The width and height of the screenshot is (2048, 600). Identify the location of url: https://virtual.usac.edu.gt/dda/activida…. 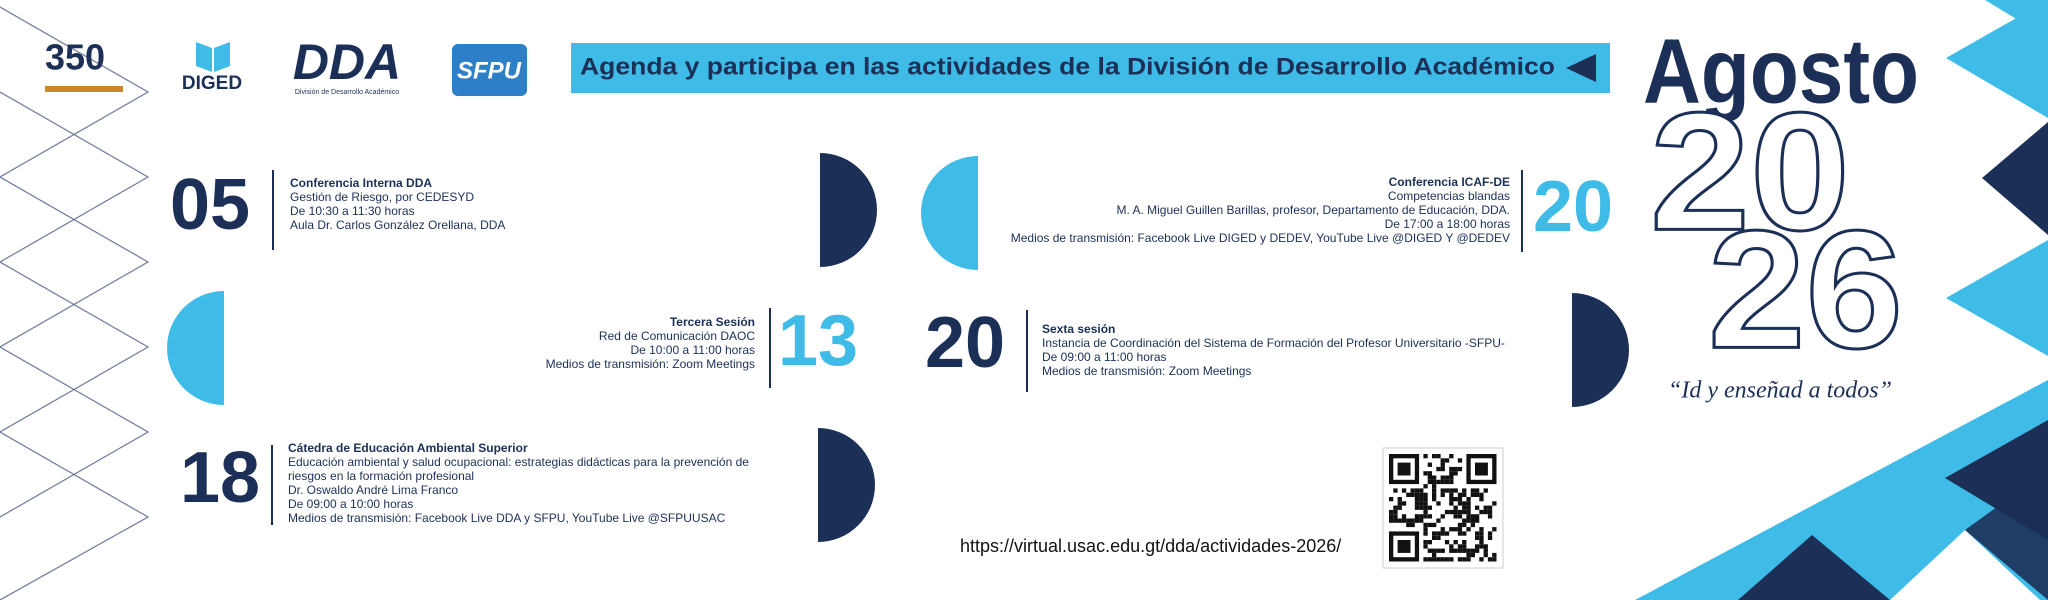
(1150, 546).